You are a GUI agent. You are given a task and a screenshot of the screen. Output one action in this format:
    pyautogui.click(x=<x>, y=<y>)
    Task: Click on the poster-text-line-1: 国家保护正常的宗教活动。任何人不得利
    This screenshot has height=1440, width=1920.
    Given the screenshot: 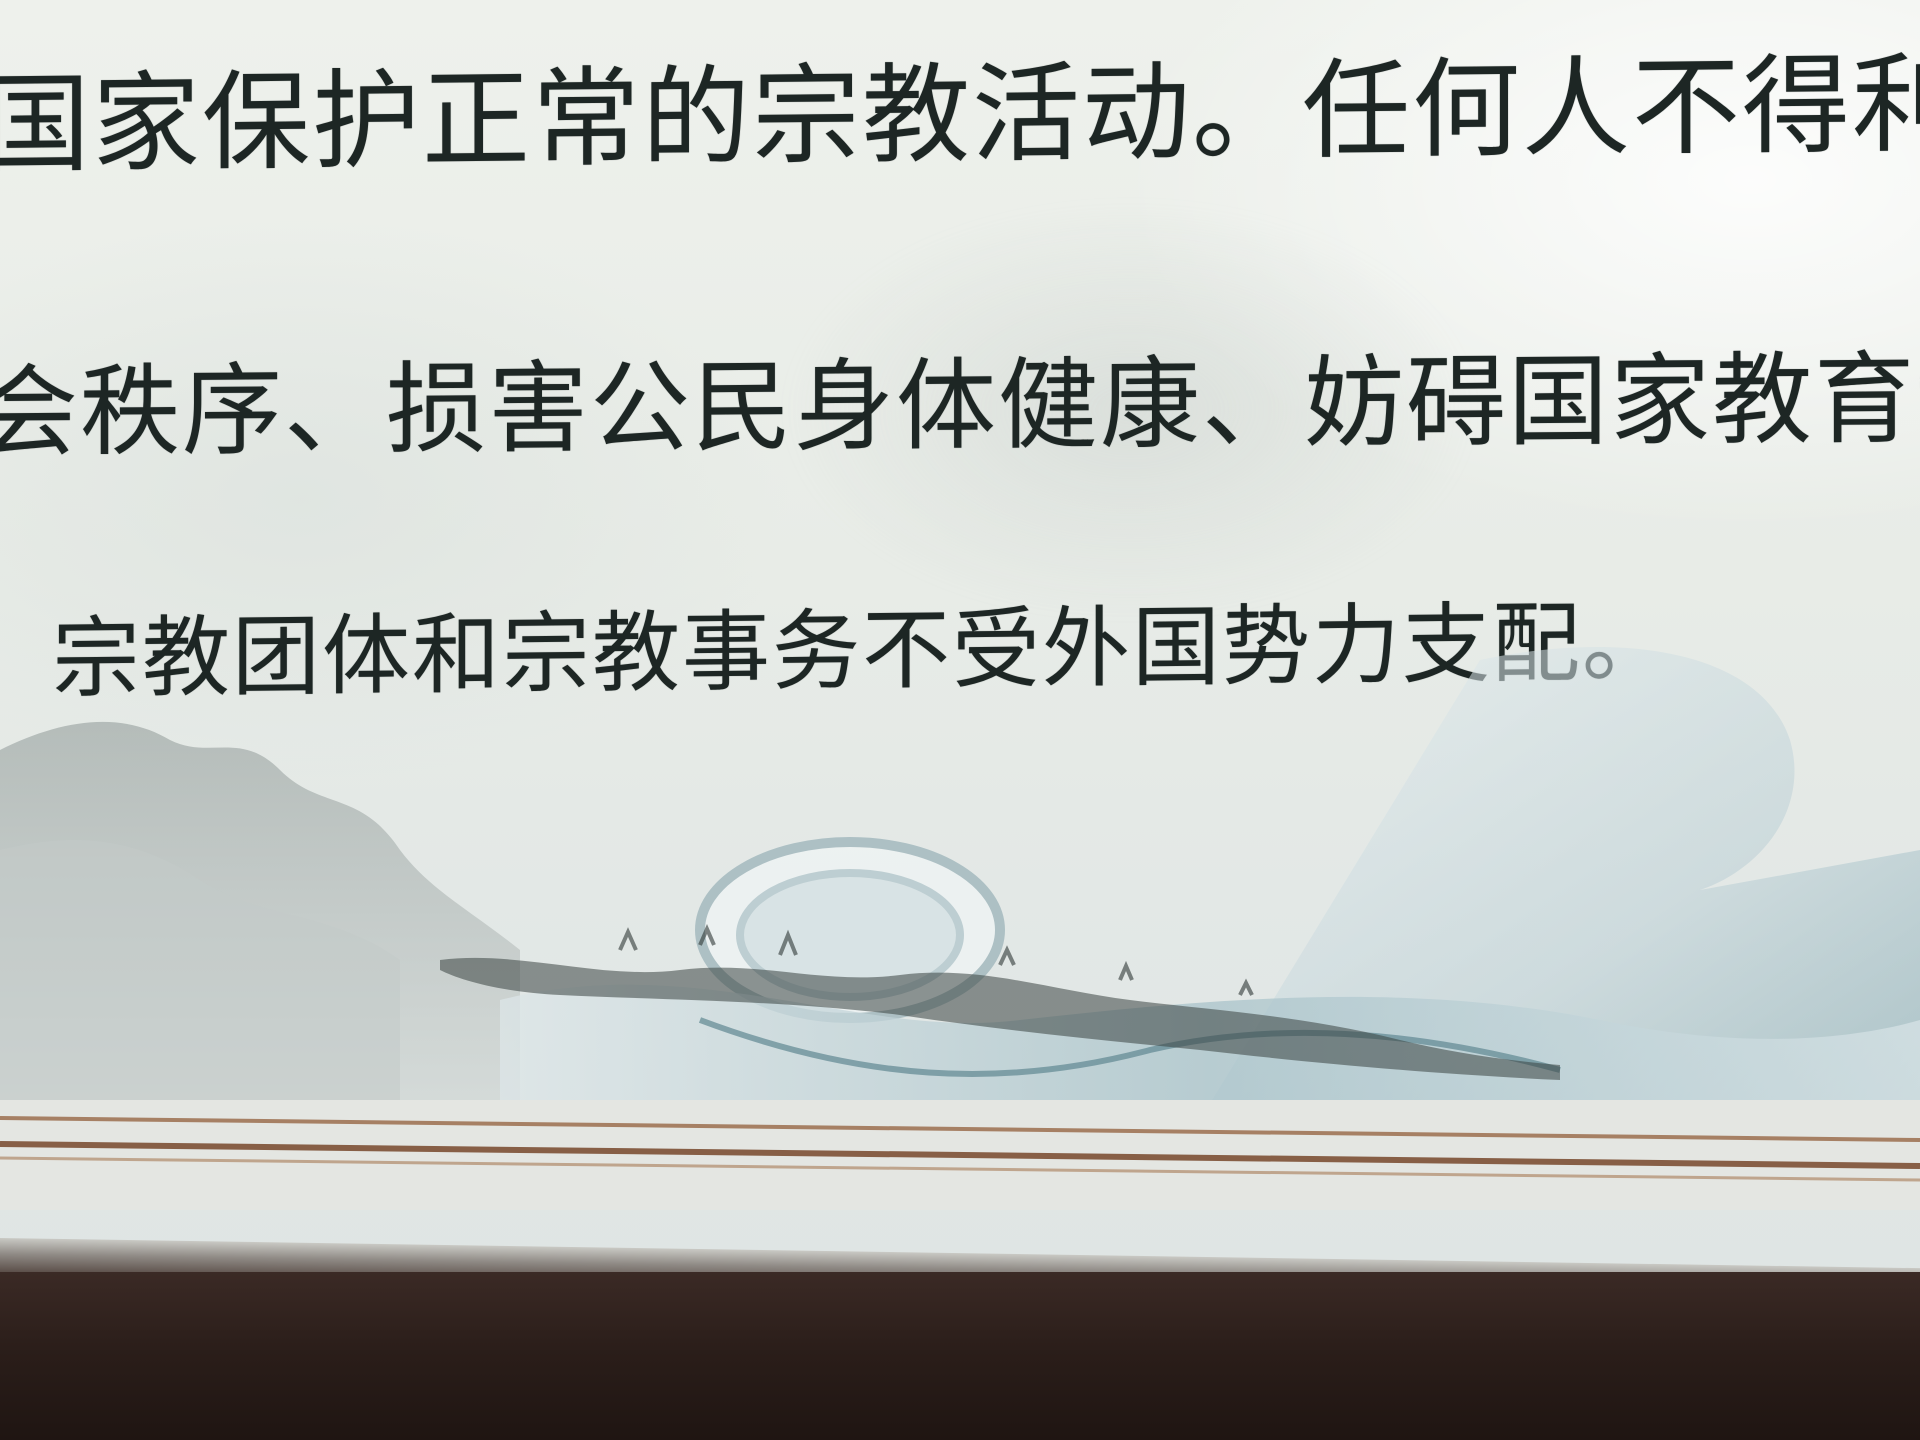 What is the action you would take?
    pyautogui.click(x=960, y=115)
    